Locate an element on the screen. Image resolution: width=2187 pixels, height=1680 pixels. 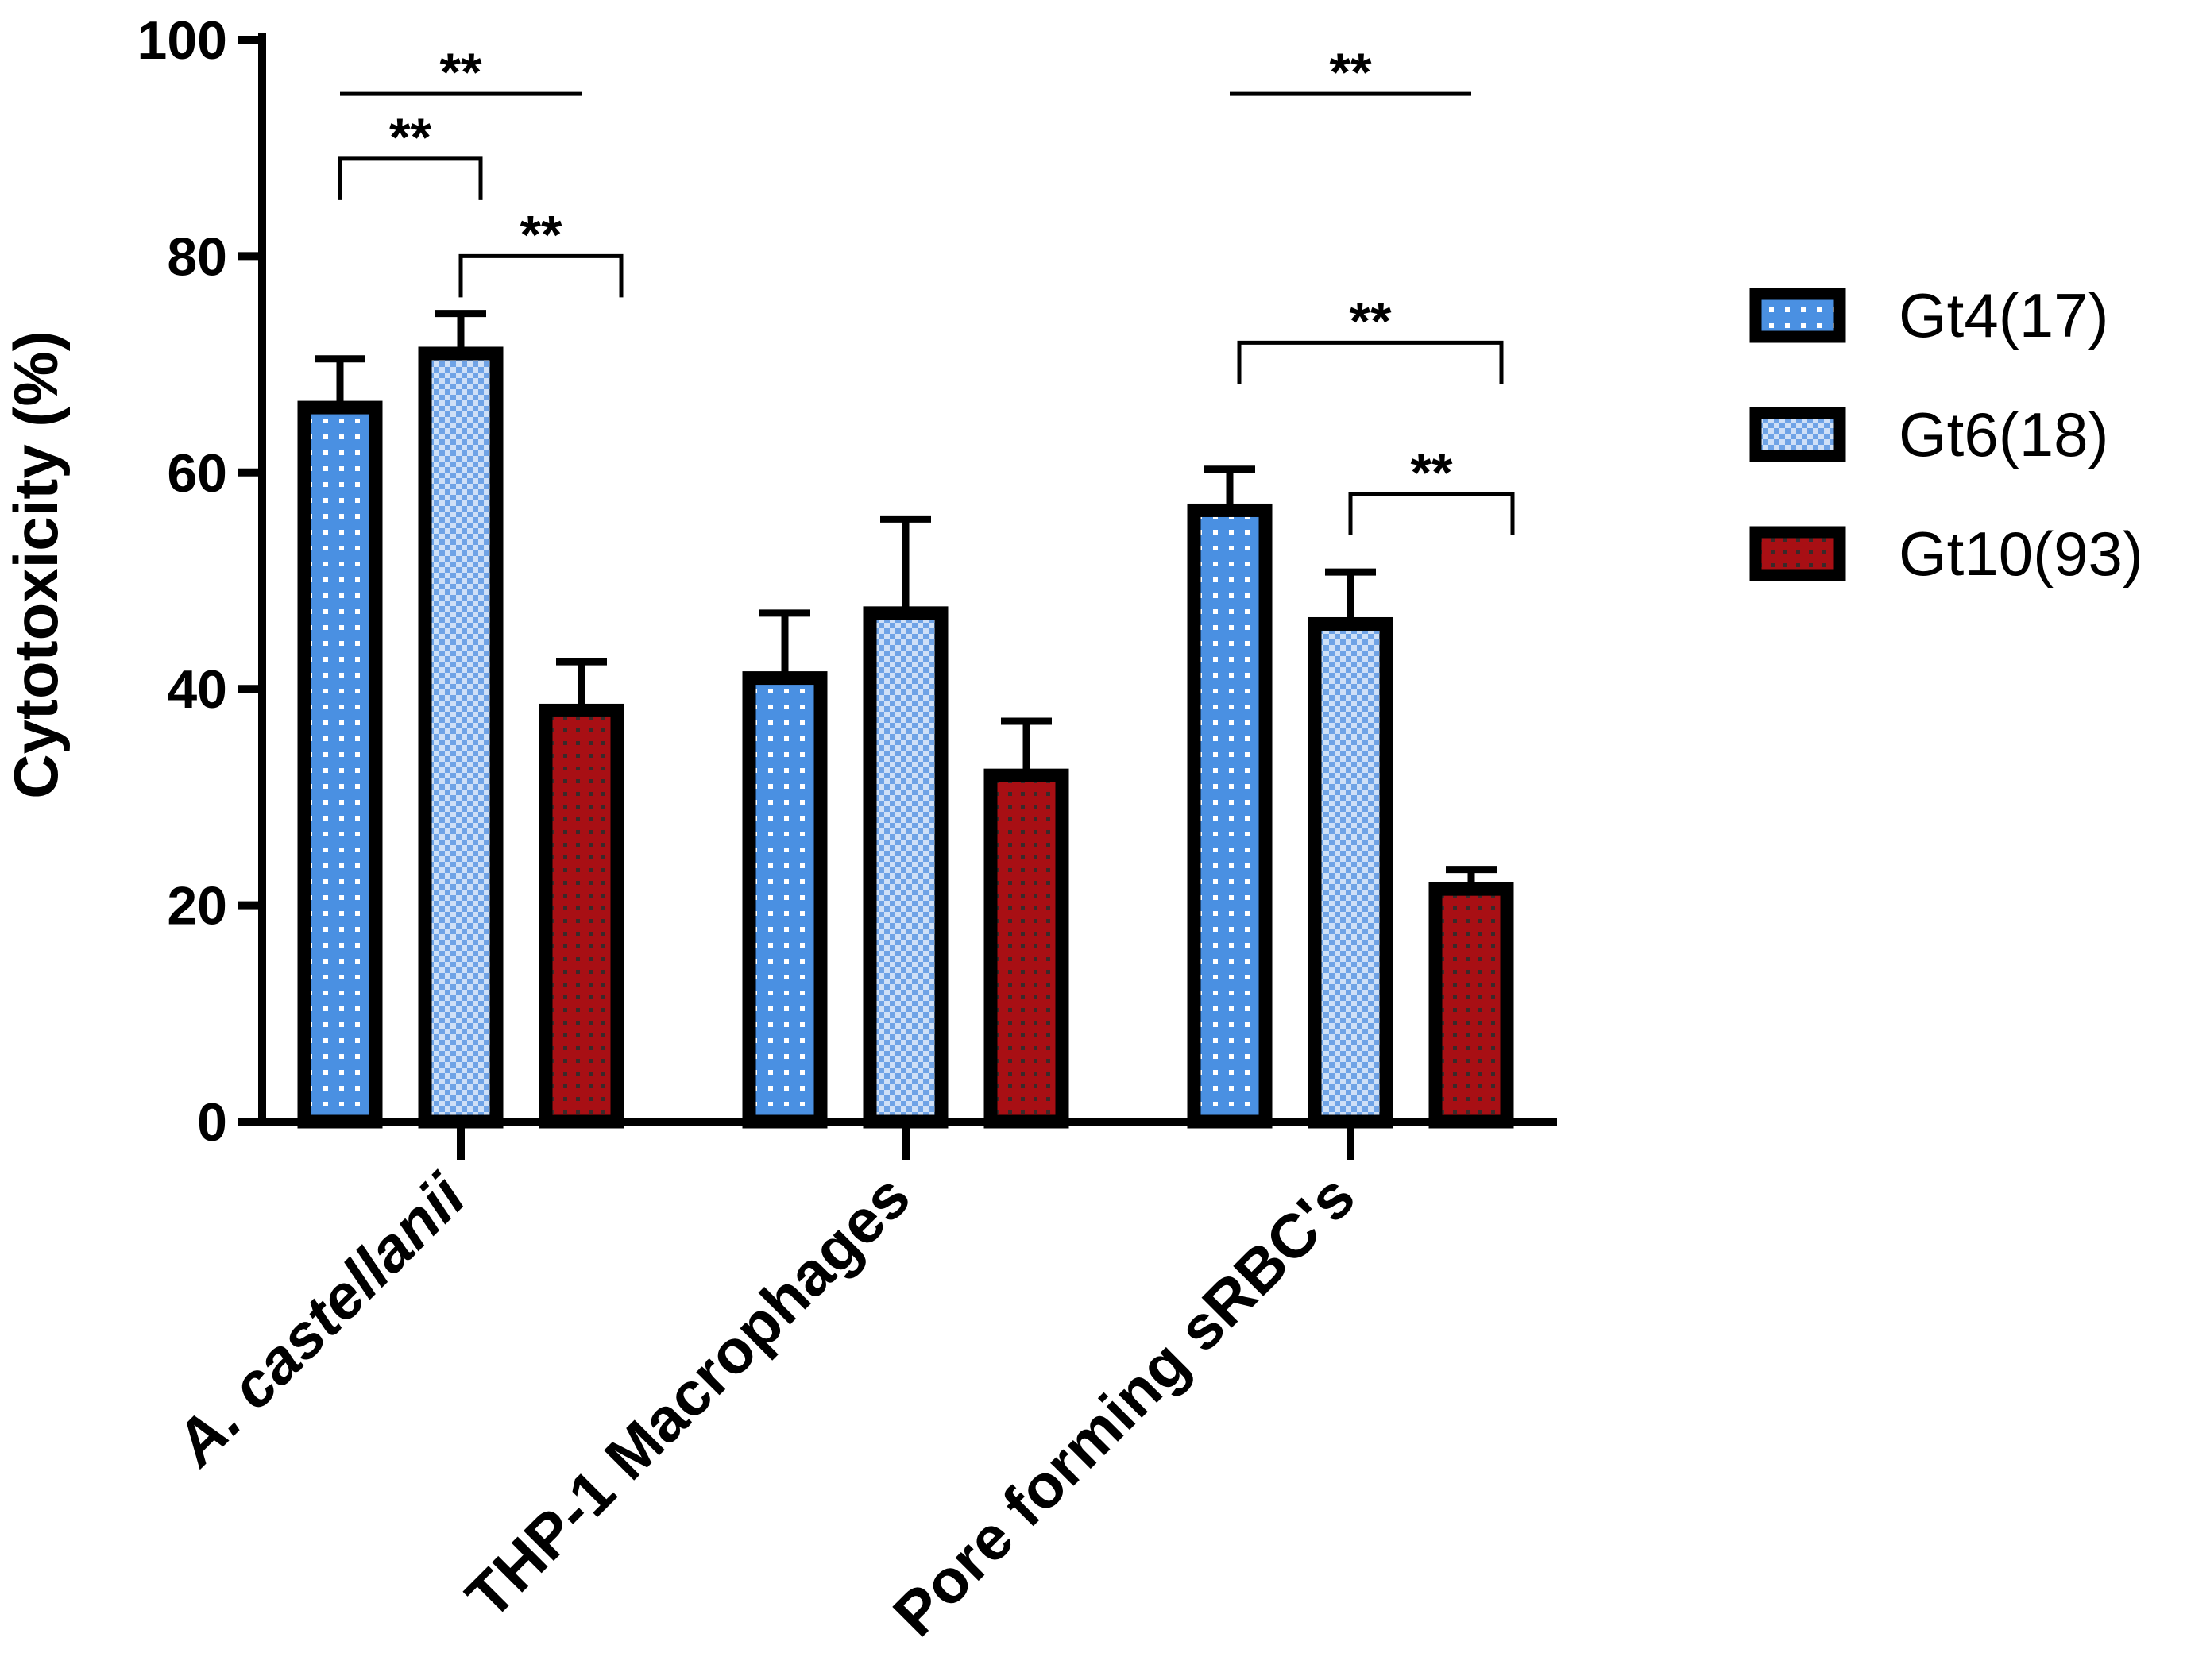
sig-label-0: ** is located at coordinates (461, 72).